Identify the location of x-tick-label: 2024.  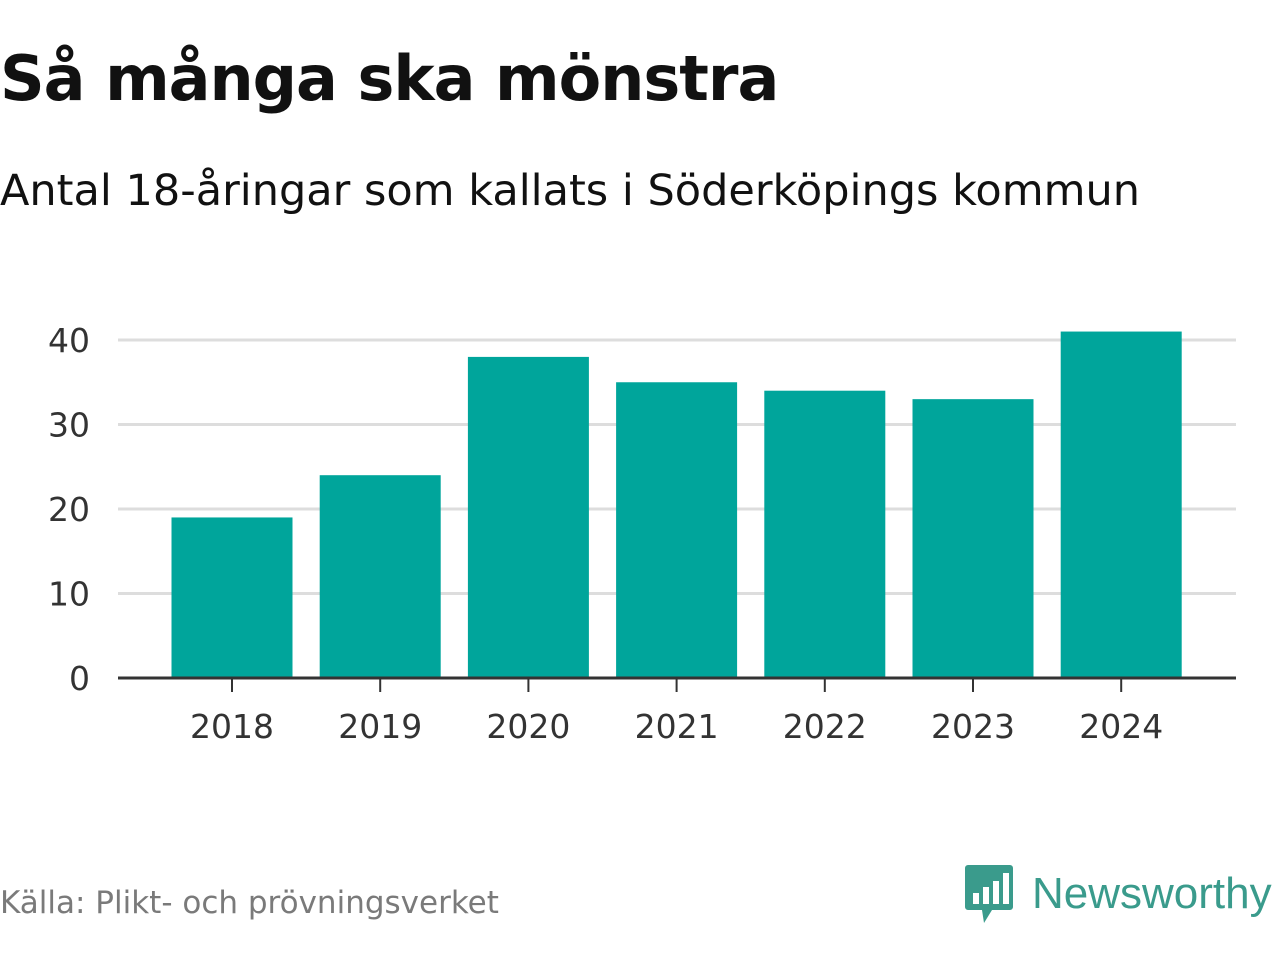
(1121, 726).